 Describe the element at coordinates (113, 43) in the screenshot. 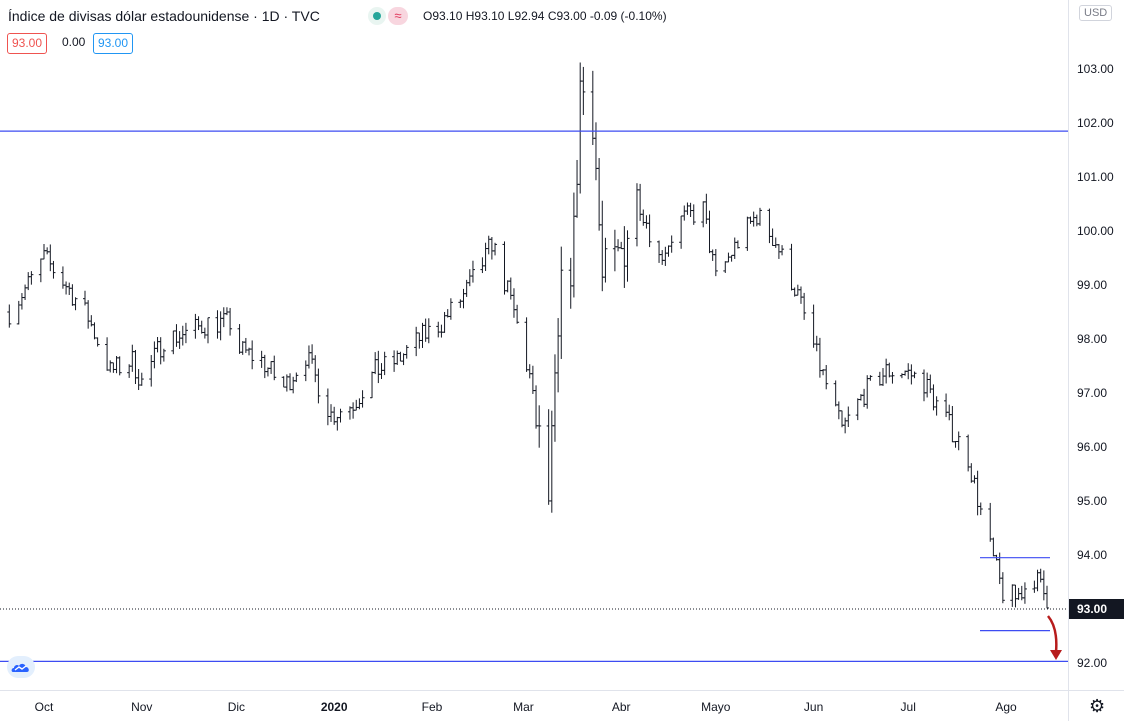

I see `buy-price-box: 93.00` at that location.